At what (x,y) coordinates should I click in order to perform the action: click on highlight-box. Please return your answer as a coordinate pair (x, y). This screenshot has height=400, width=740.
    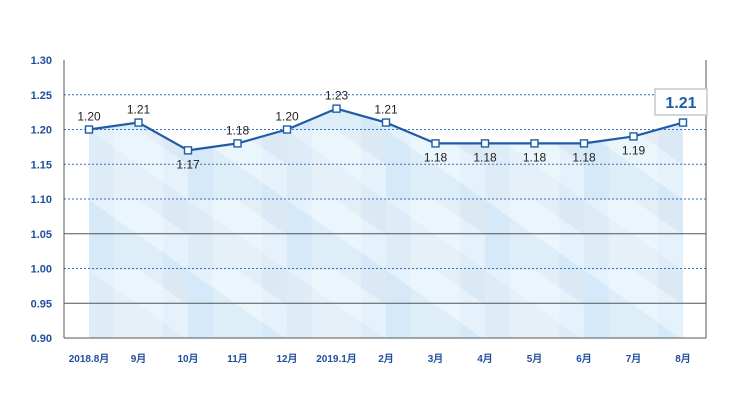
    Looking at the image, I should click on (681, 102).